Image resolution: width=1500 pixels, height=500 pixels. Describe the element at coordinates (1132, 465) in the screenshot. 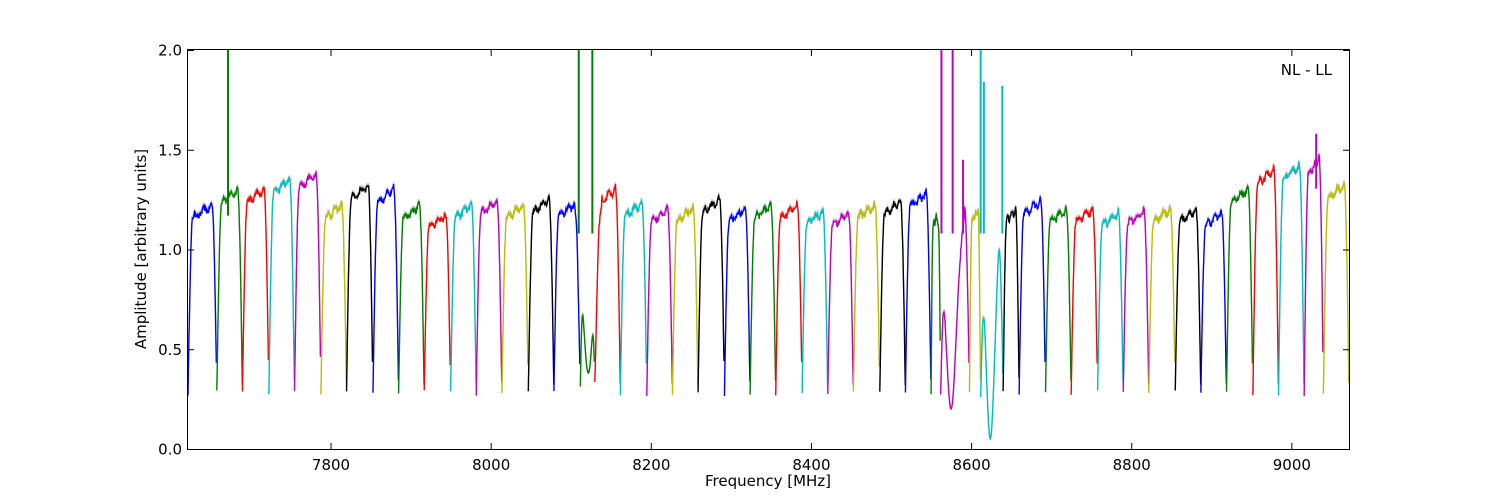

I see `x-tick-label: 8800` at that location.